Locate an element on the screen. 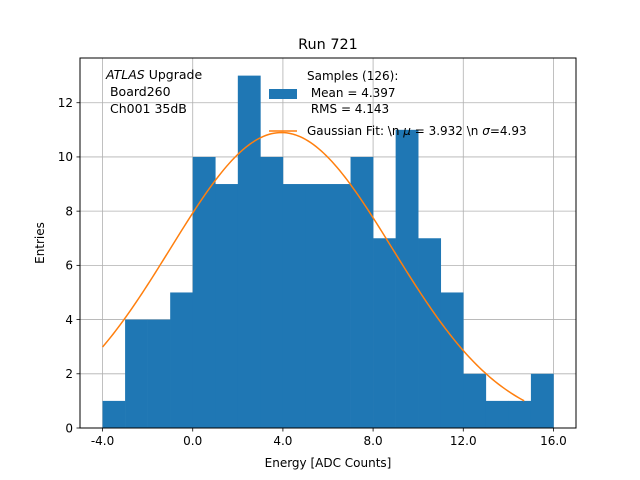 The height and width of the screenshot is (480, 640). x-tick-label-1: 0.0 is located at coordinates (192, 441).